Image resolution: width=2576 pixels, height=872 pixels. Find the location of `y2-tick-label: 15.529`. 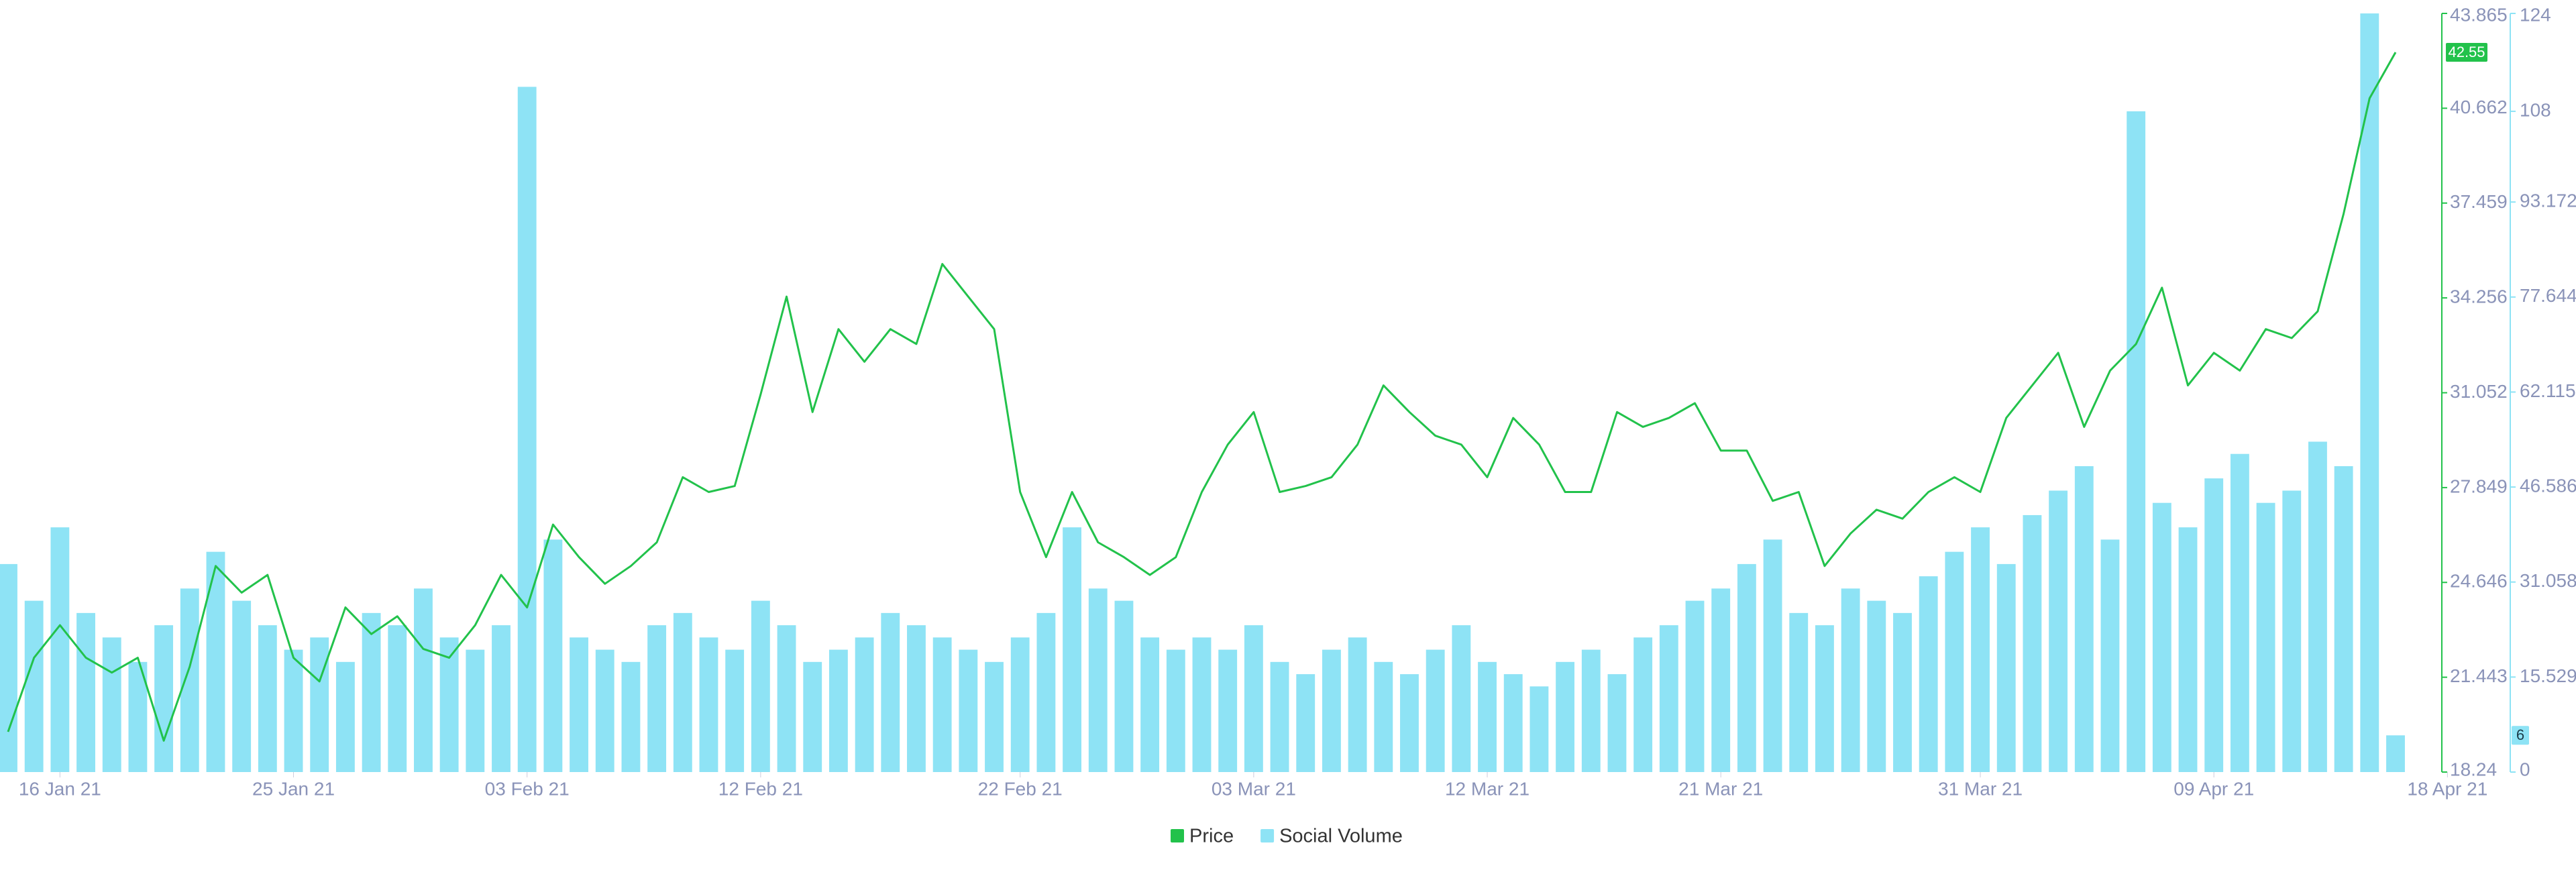

y2-tick-label: 15.529 is located at coordinates (2548, 675).